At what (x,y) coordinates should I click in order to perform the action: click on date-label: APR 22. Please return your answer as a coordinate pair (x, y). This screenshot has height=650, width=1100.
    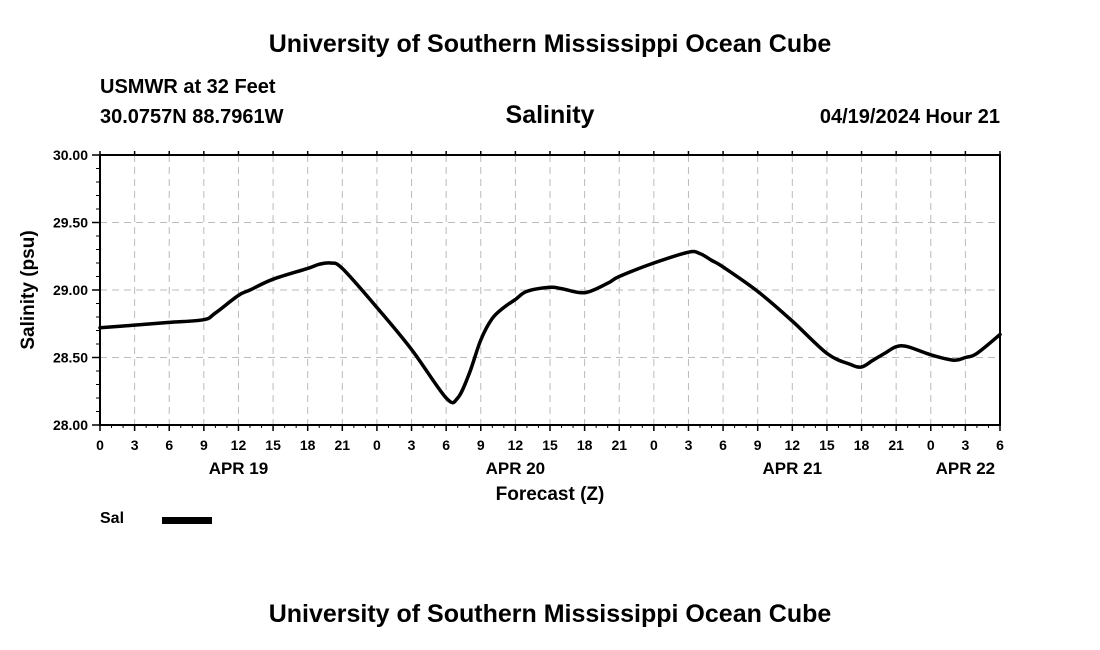
    Looking at the image, I should click on (966, 468).